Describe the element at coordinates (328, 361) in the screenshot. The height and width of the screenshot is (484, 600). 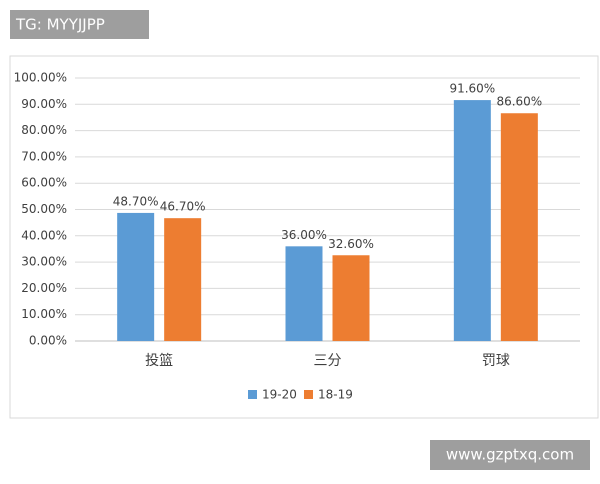
I see `x-tick-label: 三分` at that location.